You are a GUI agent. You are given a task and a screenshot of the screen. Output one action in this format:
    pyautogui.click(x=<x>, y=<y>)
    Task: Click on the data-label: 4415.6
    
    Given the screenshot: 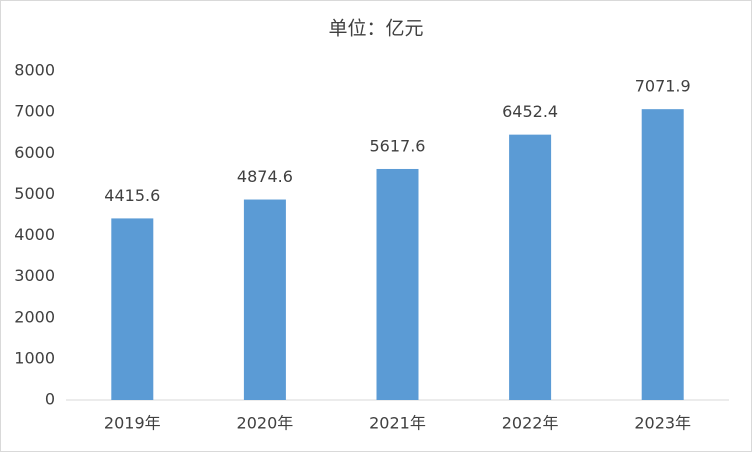 What is the action you would take?
    pyautogui.click(x=132, y=195)
    